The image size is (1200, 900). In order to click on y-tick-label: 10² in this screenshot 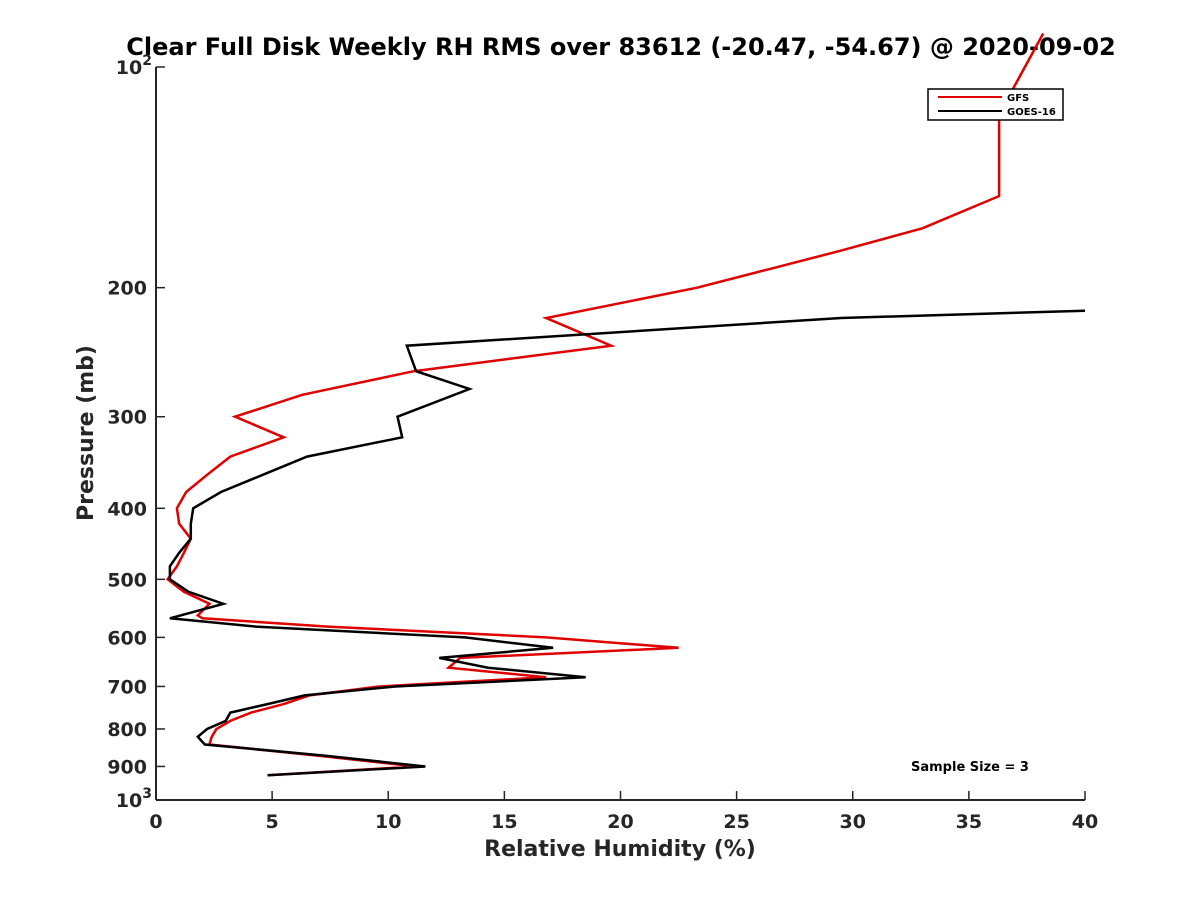, I will do `click(134, 66)`.